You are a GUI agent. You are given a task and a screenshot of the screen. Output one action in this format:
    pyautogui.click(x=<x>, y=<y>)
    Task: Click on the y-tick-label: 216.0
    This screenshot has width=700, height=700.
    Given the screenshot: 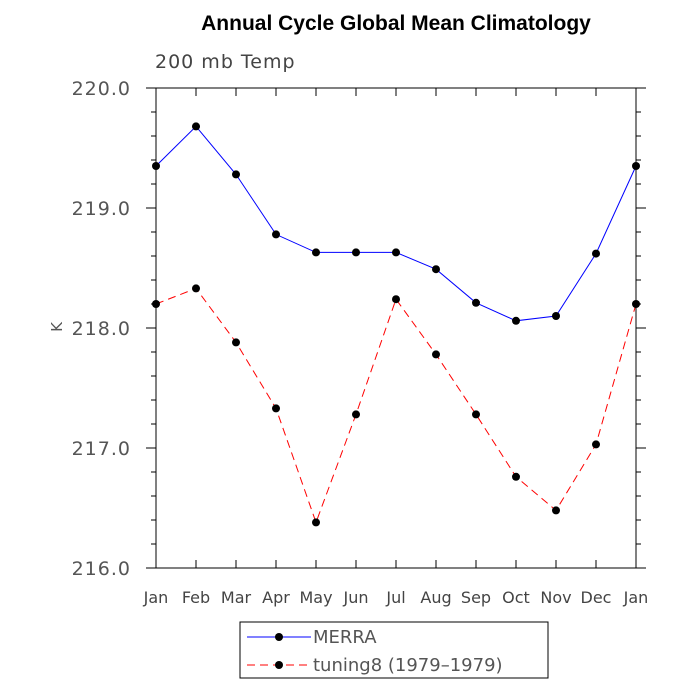 What is the action you would take?
    pyautogui.click(x=101, y=569)
    